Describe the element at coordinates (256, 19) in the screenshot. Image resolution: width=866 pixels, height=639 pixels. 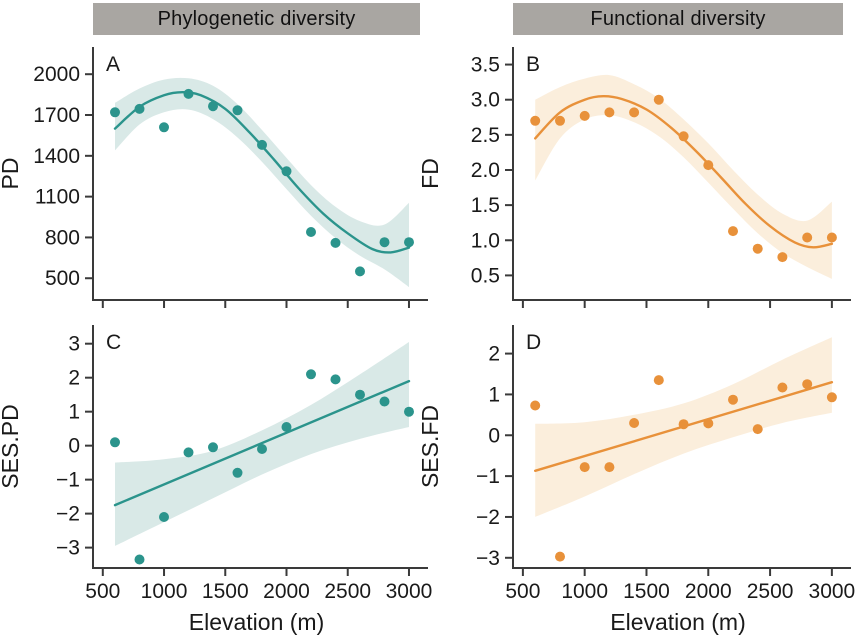
I see `column-header-phylogenetic-diversity: Phylogenetic diversity` at that location.